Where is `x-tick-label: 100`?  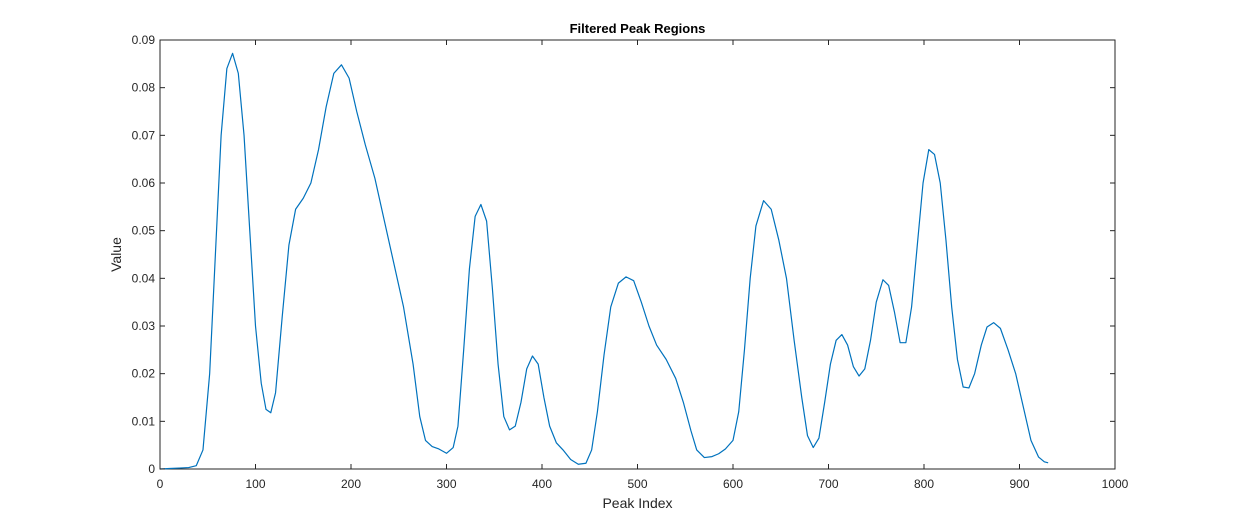
x-tick-label: 100 is located at coordinates (255, 484).